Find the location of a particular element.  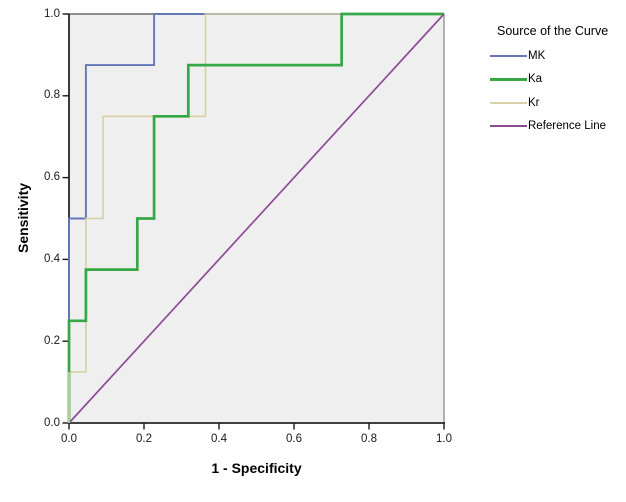

y-axis-tick-label: 0.0 is located at coordinates (52, 422).